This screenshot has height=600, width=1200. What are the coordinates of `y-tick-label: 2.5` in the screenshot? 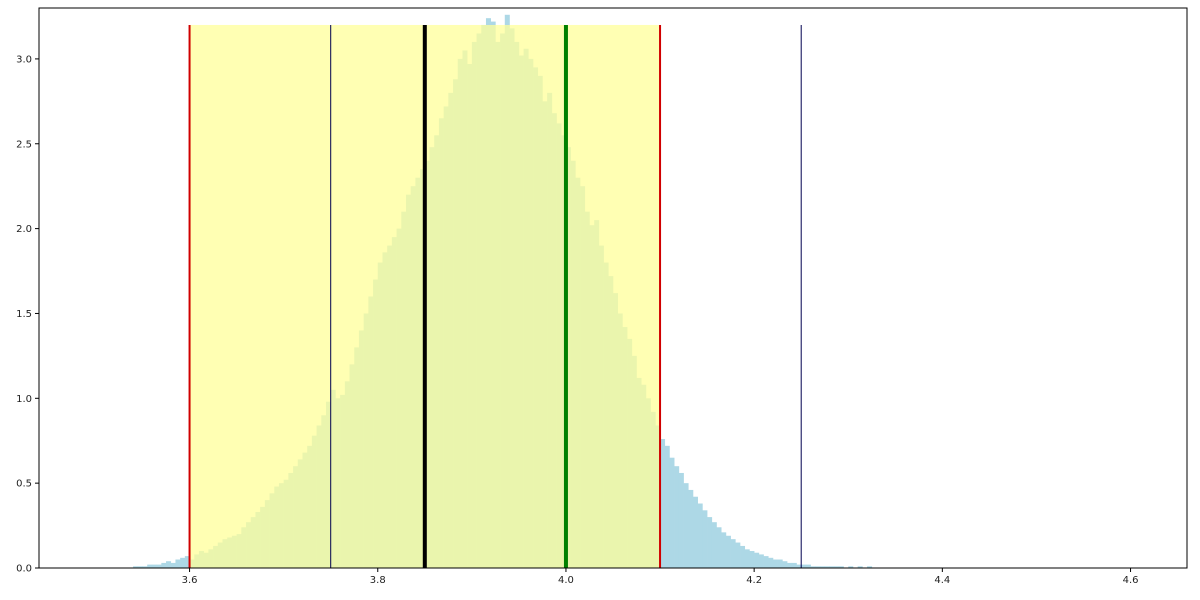 It's located at (24, 144).